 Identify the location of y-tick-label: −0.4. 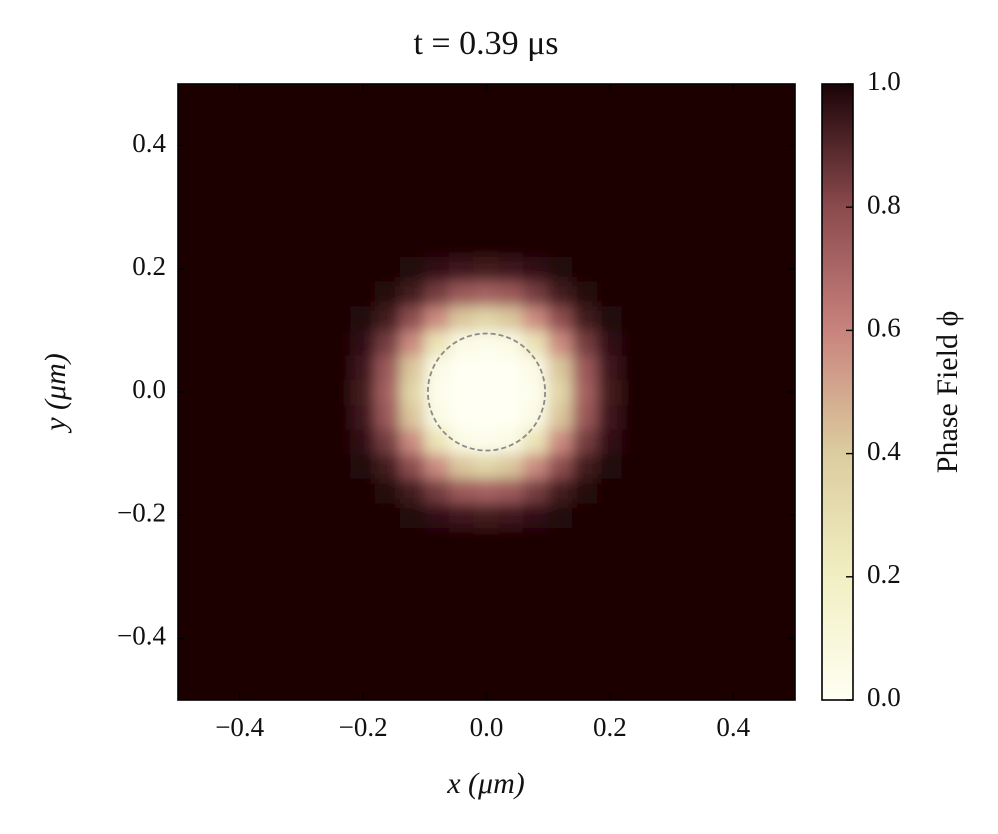
(141, 636).